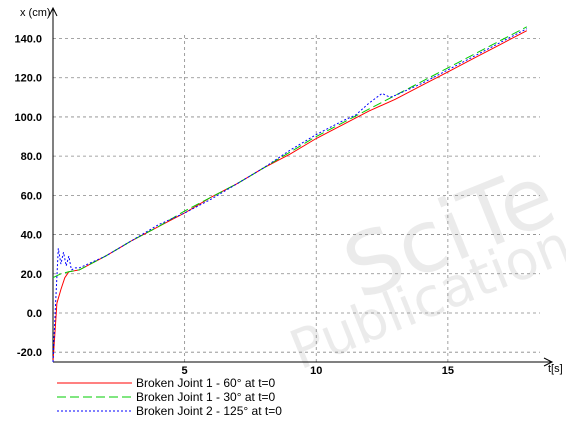 This screenshot has height=423, width=566. What do you see at coordinates (185, 371) in the screenshot?
I see `x-tick-label: 5` at bounding box center [185, 371].